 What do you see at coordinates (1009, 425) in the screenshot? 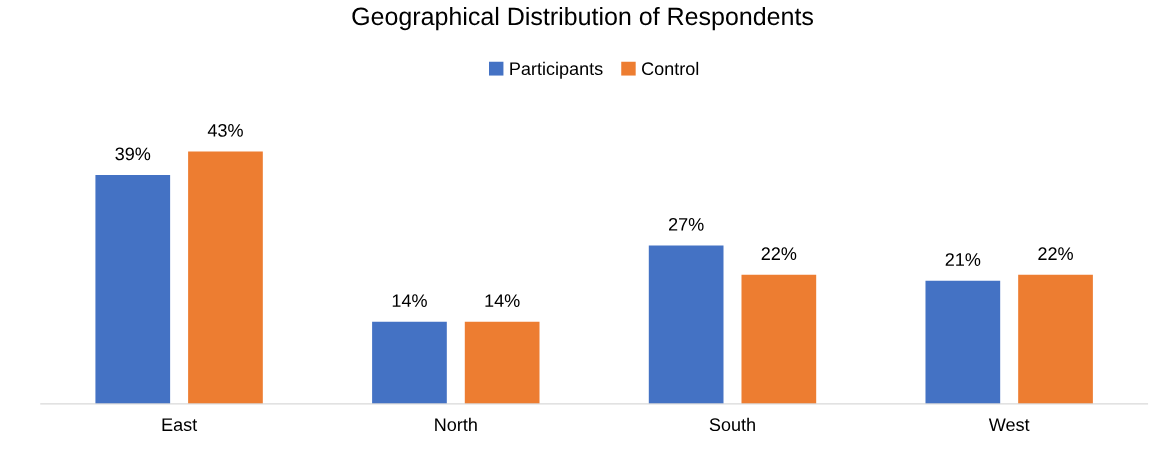
I see `x-tick-label: West` at bounding box center [1009, 425].